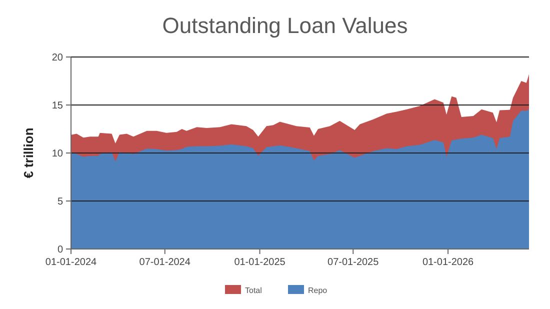  I want to click on y-tick-label: 0, so click(60, 250).